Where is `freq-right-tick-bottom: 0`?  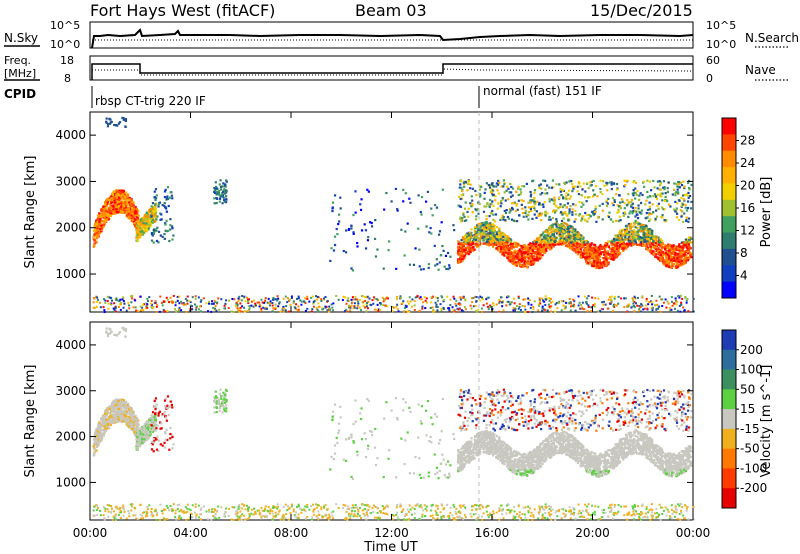
freq-right-tick-bottom: 0 is located at coordinates (709, 78).